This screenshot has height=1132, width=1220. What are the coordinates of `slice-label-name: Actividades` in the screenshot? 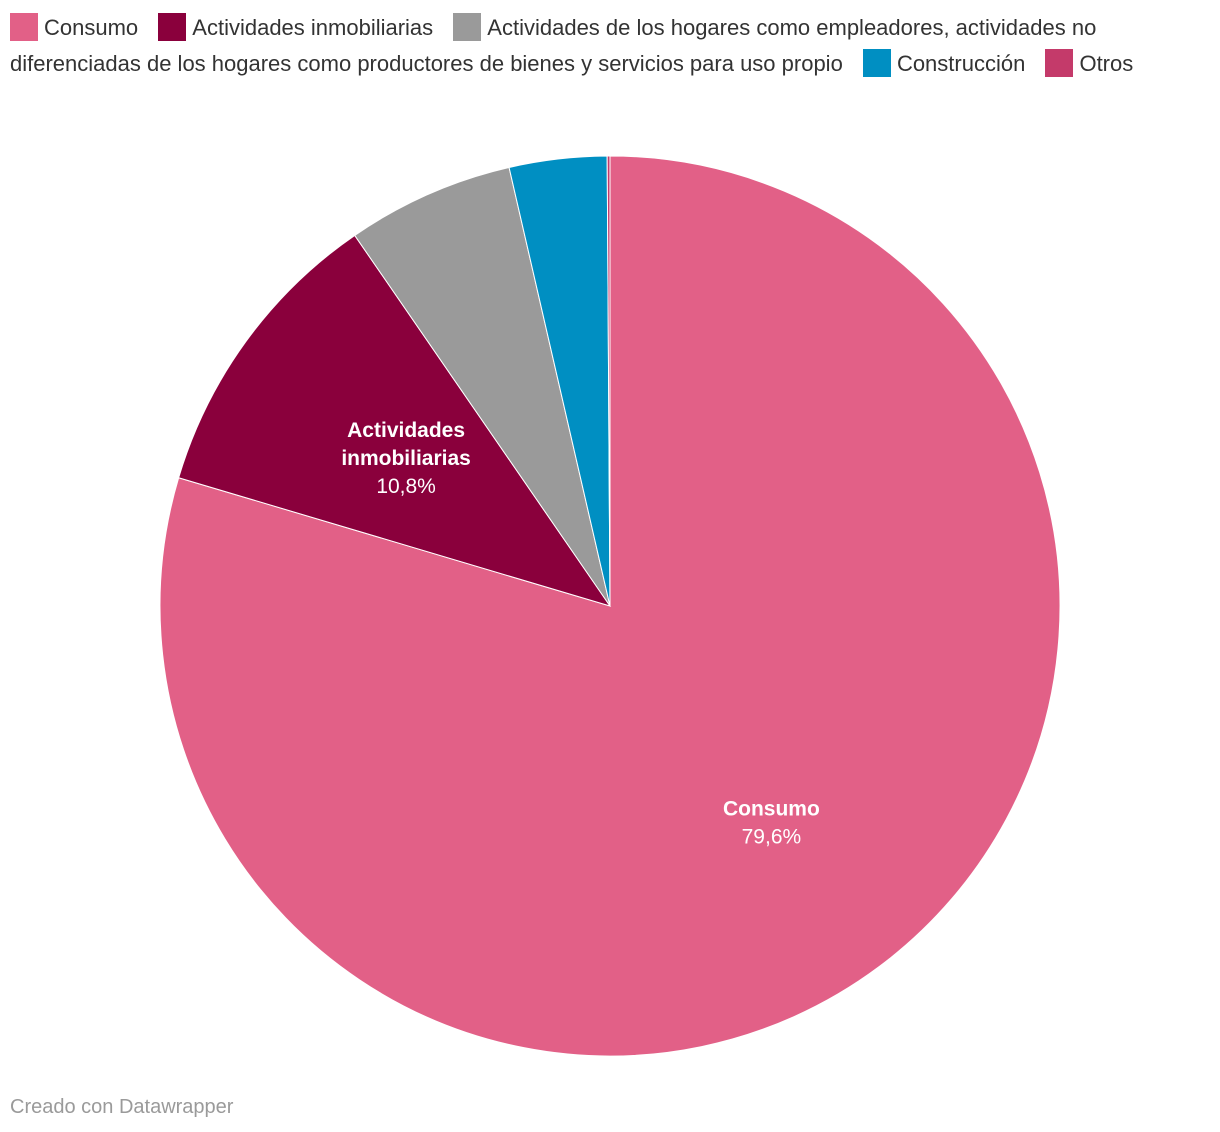 It's located at (406, 430).